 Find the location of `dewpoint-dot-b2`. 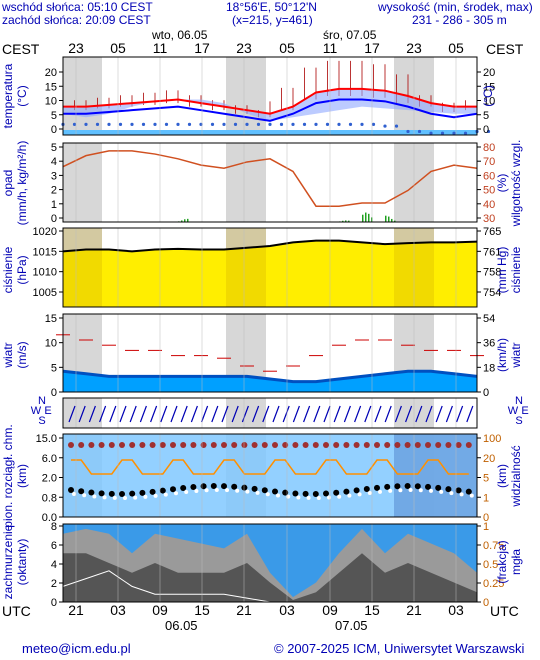

dewpoint-dot-b2 is located at coordinates (120, 124).